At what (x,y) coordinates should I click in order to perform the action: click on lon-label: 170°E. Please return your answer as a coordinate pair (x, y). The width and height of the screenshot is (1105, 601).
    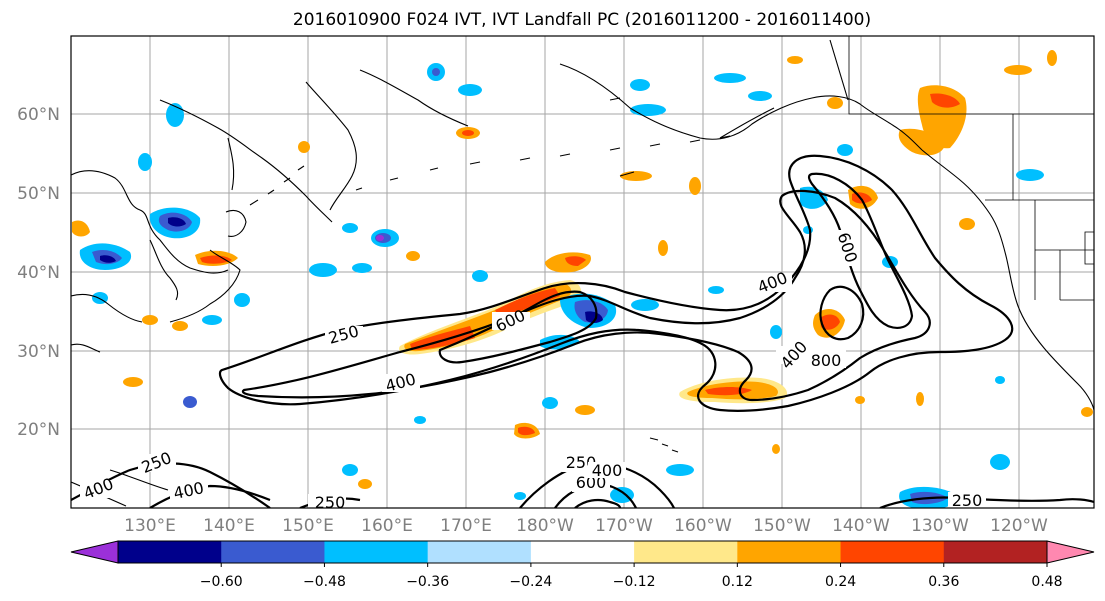
    Looking at the image, I should click on (466, 526).